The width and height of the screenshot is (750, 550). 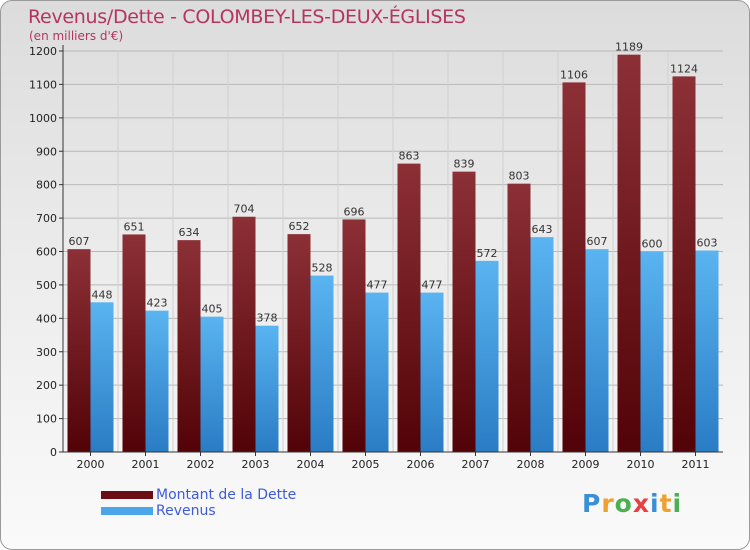 What do you see at coordinates (464, 164) in the screenshot?
I see `value-label-dette: 839` at bounding box center [464, 164].